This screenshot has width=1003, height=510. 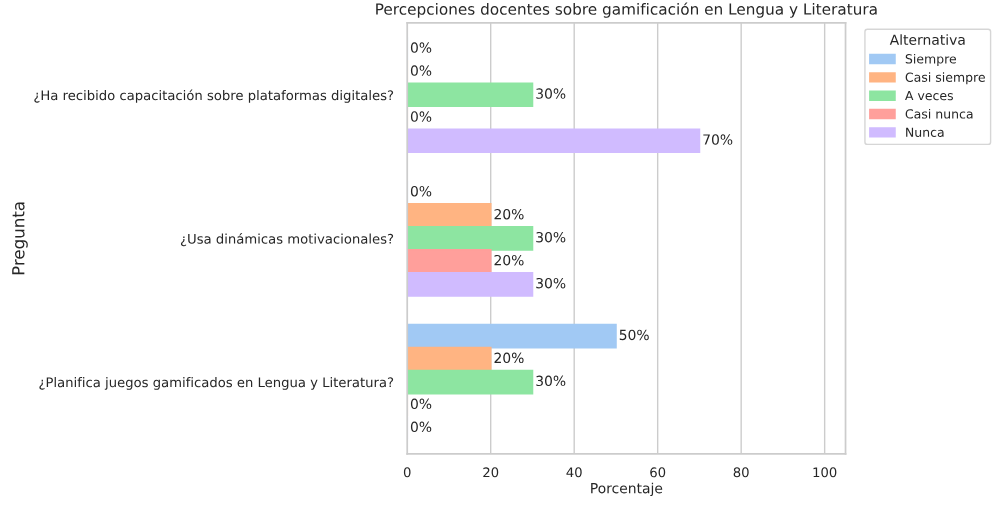 I want to click on x-tick-label: 60, so click(x=658, y=472).